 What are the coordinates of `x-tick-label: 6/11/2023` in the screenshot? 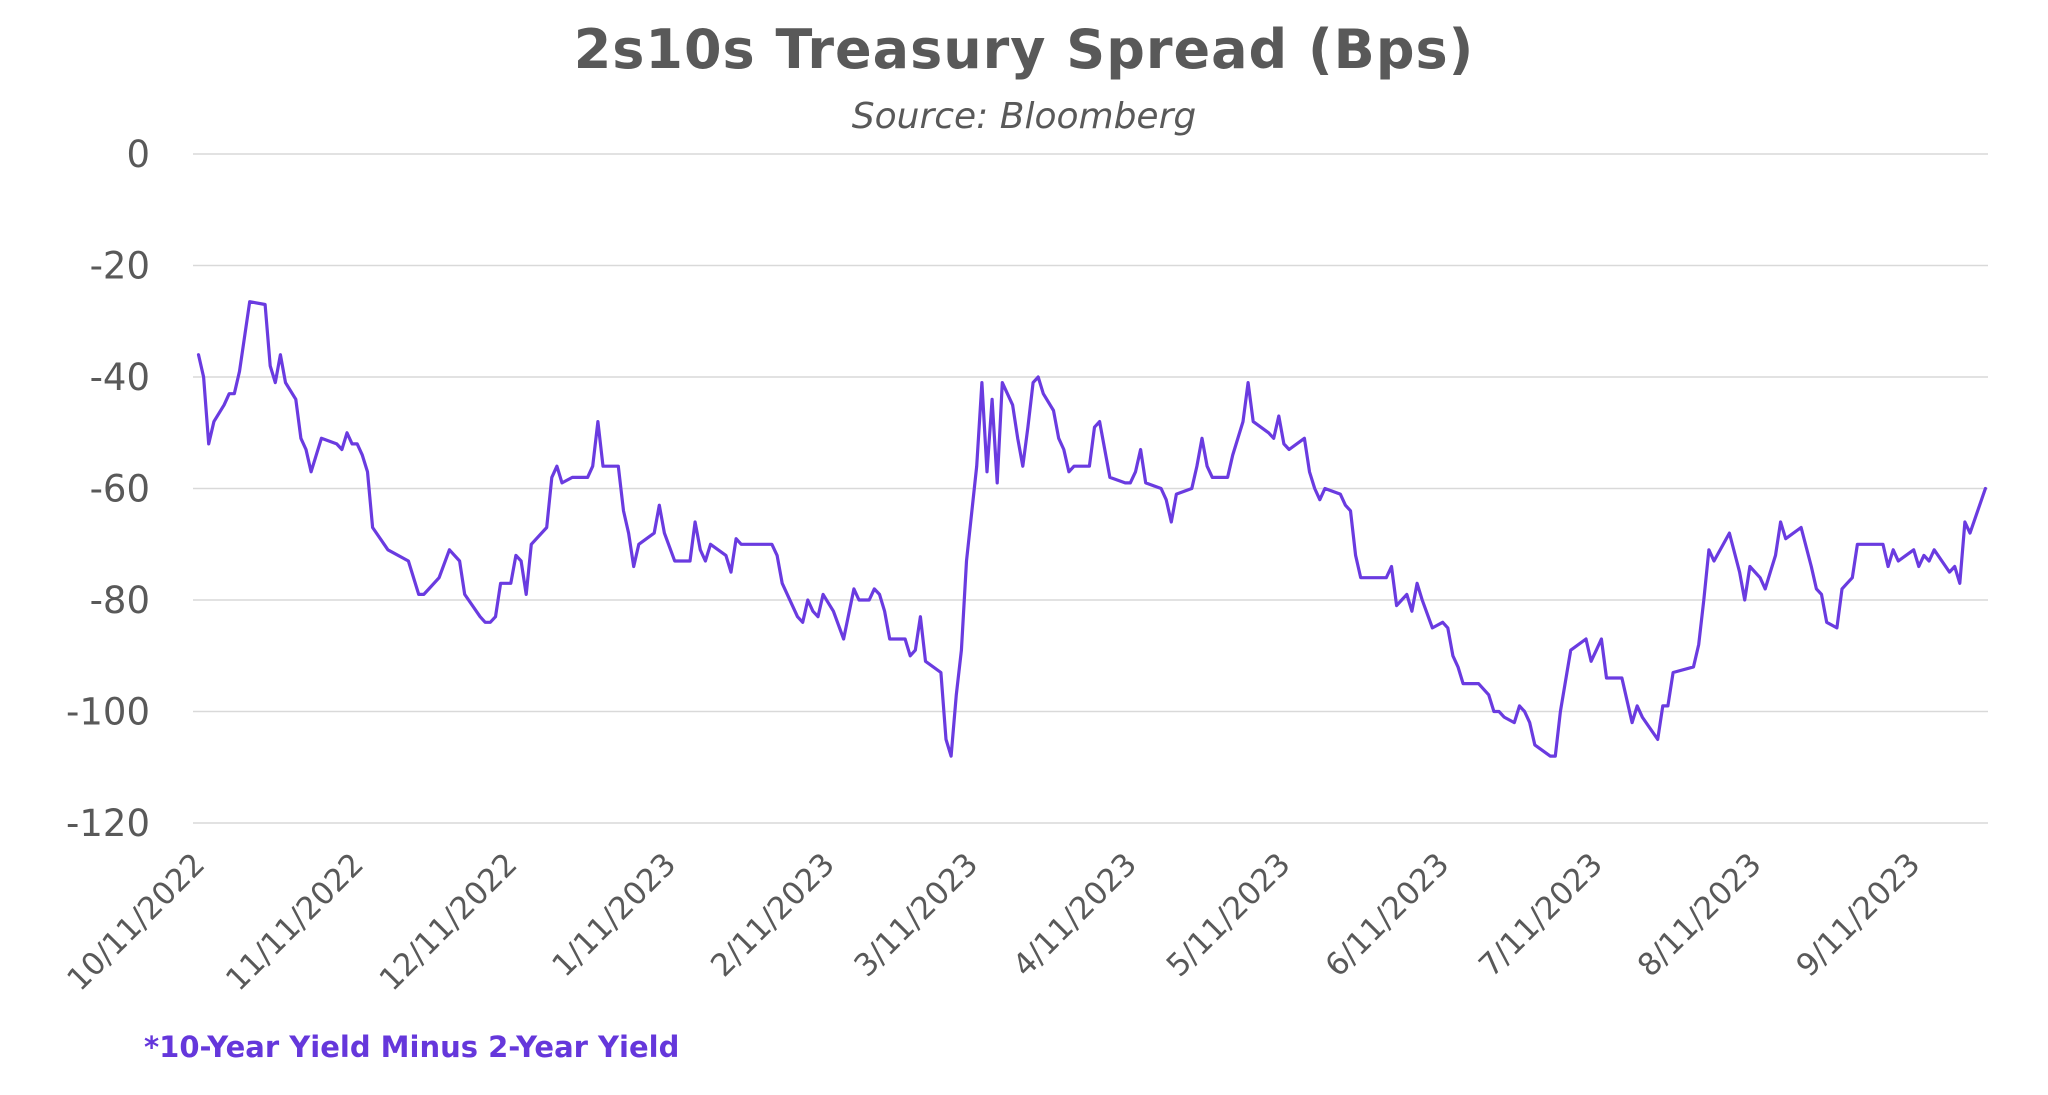 It's located at (1387, 915).